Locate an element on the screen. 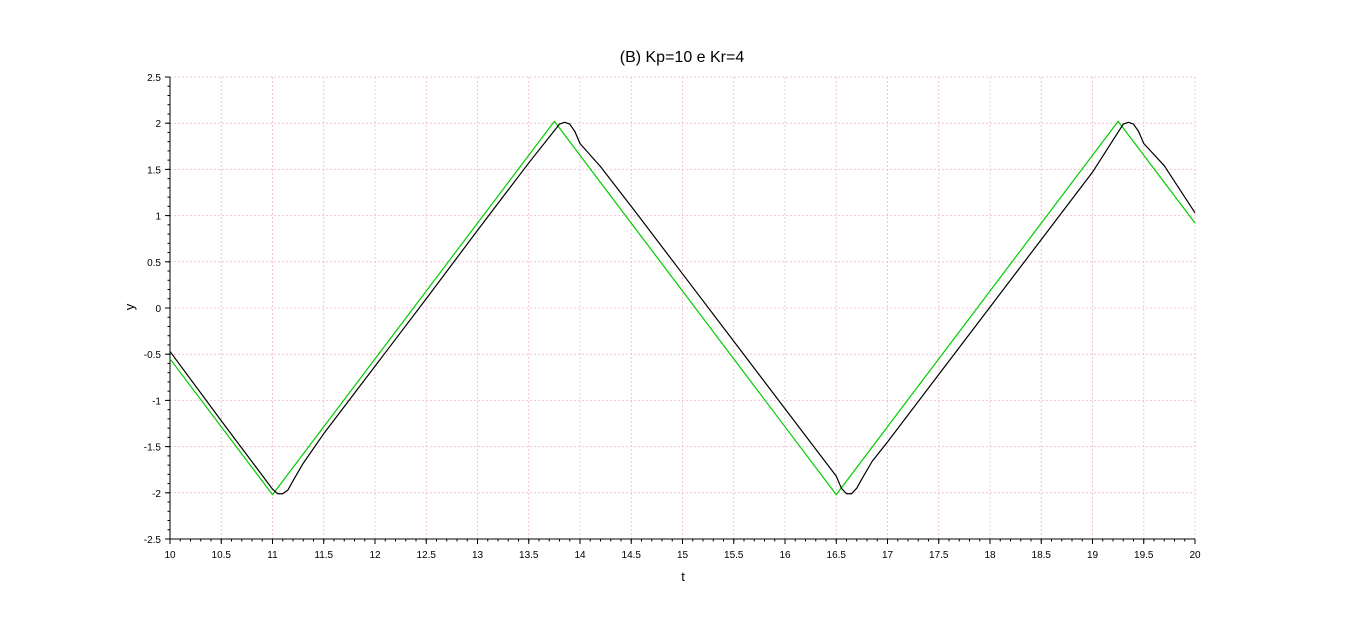 This screenshot has width=1366, height=617. chart-title: (B) Kp=10 e Kr=4 is located at coordinates (682, 57).